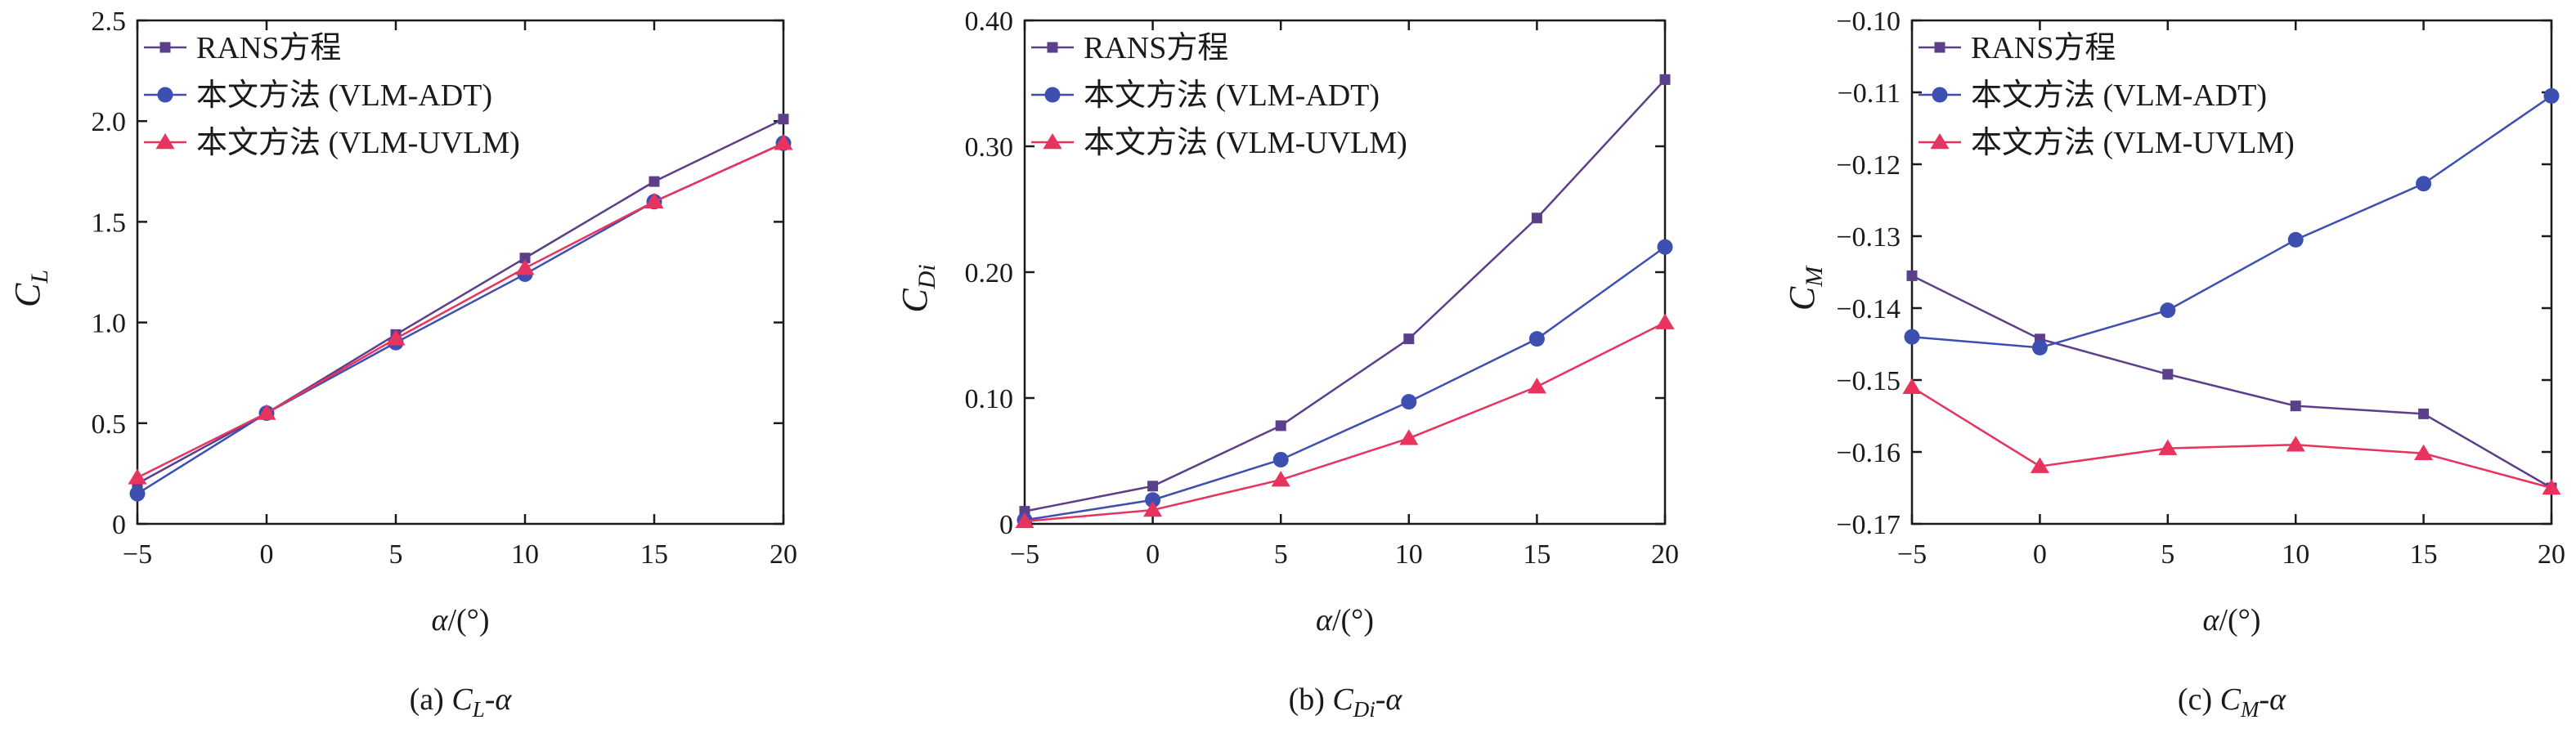  I want to click on y-tick-label: −0.11, so click(1870, 93).